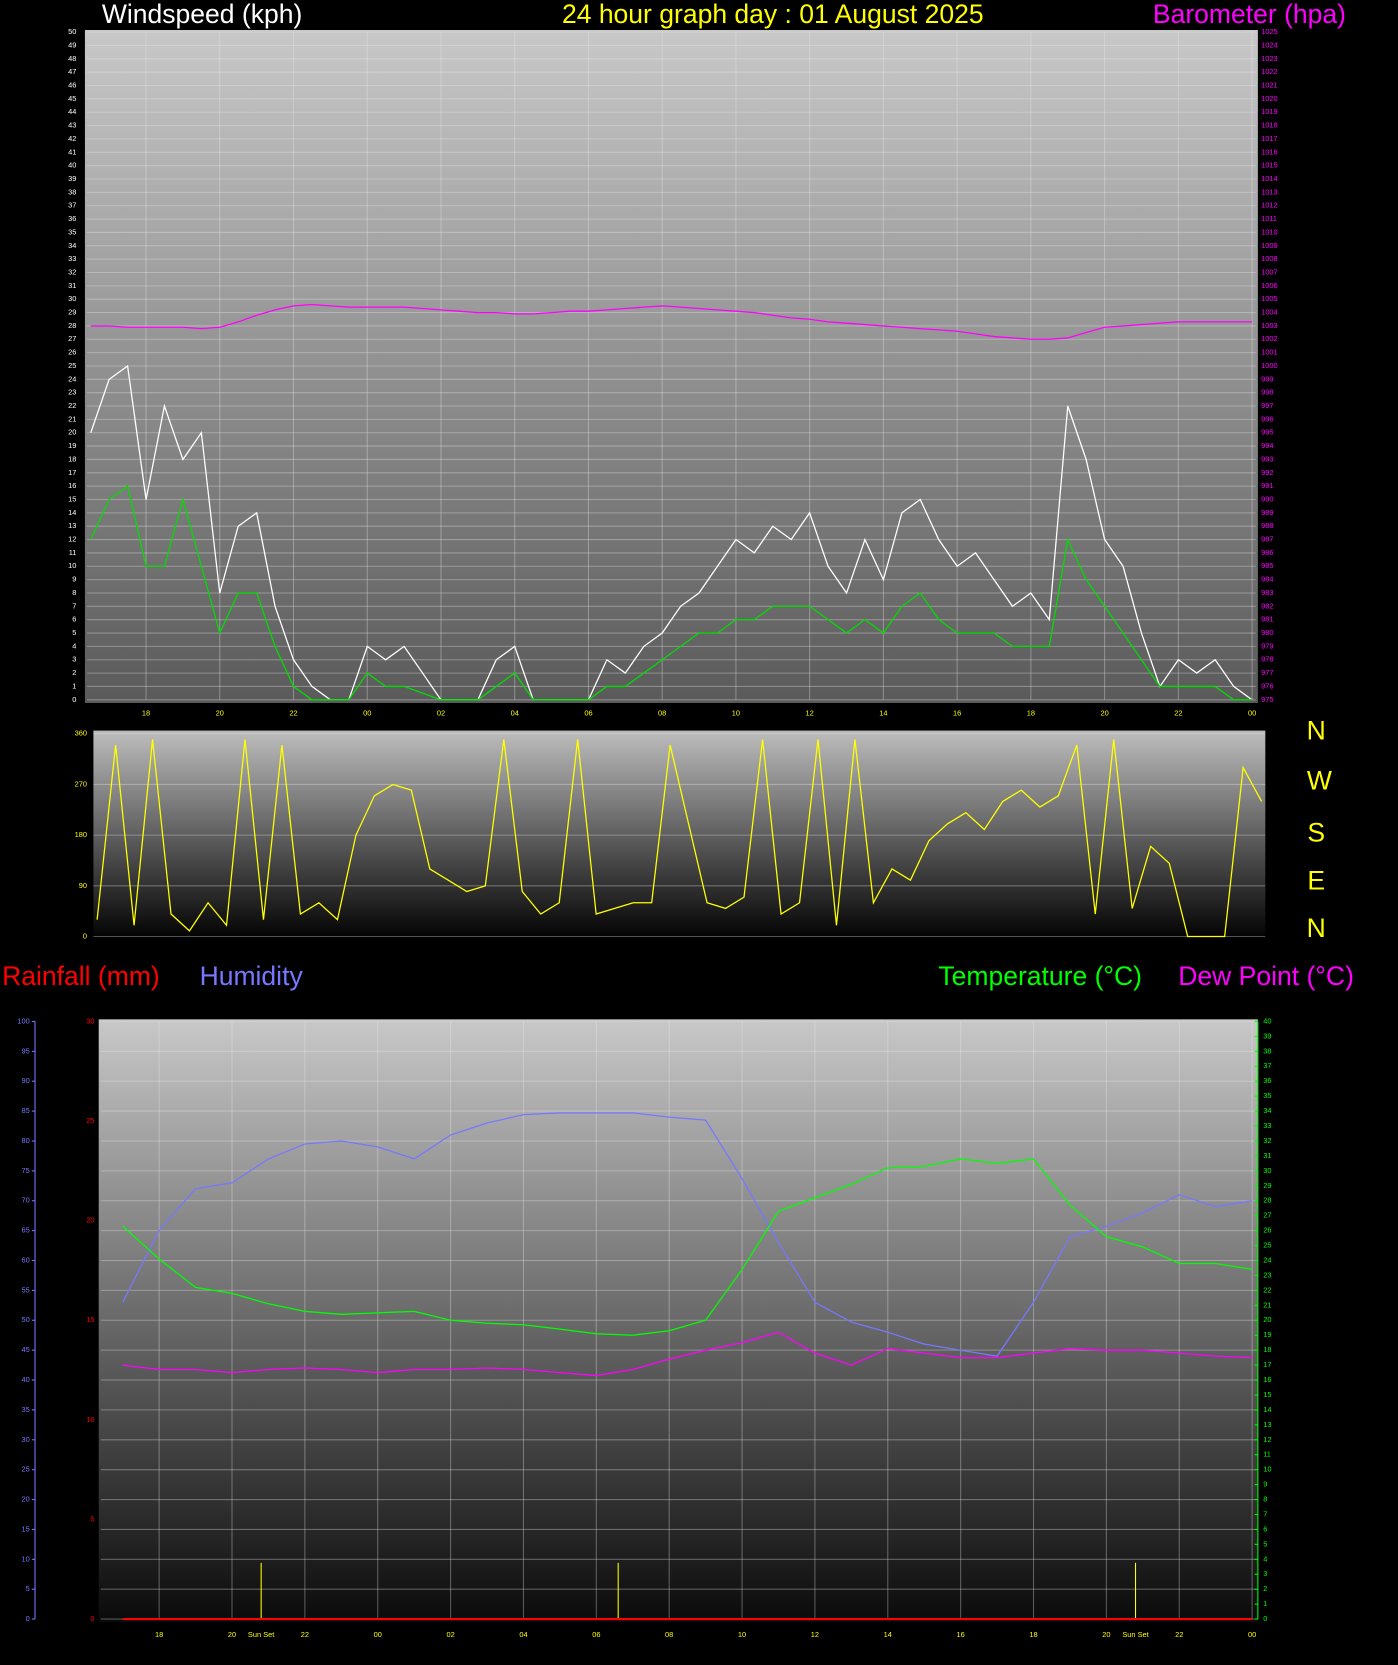 Image resolution: width=1398 pixels, height=1665 pixels. What do you see at coordinates (1267, 1155) in the screenshot?
I see `y2-tick-label: 31` at bounding box center [1267, 1155].